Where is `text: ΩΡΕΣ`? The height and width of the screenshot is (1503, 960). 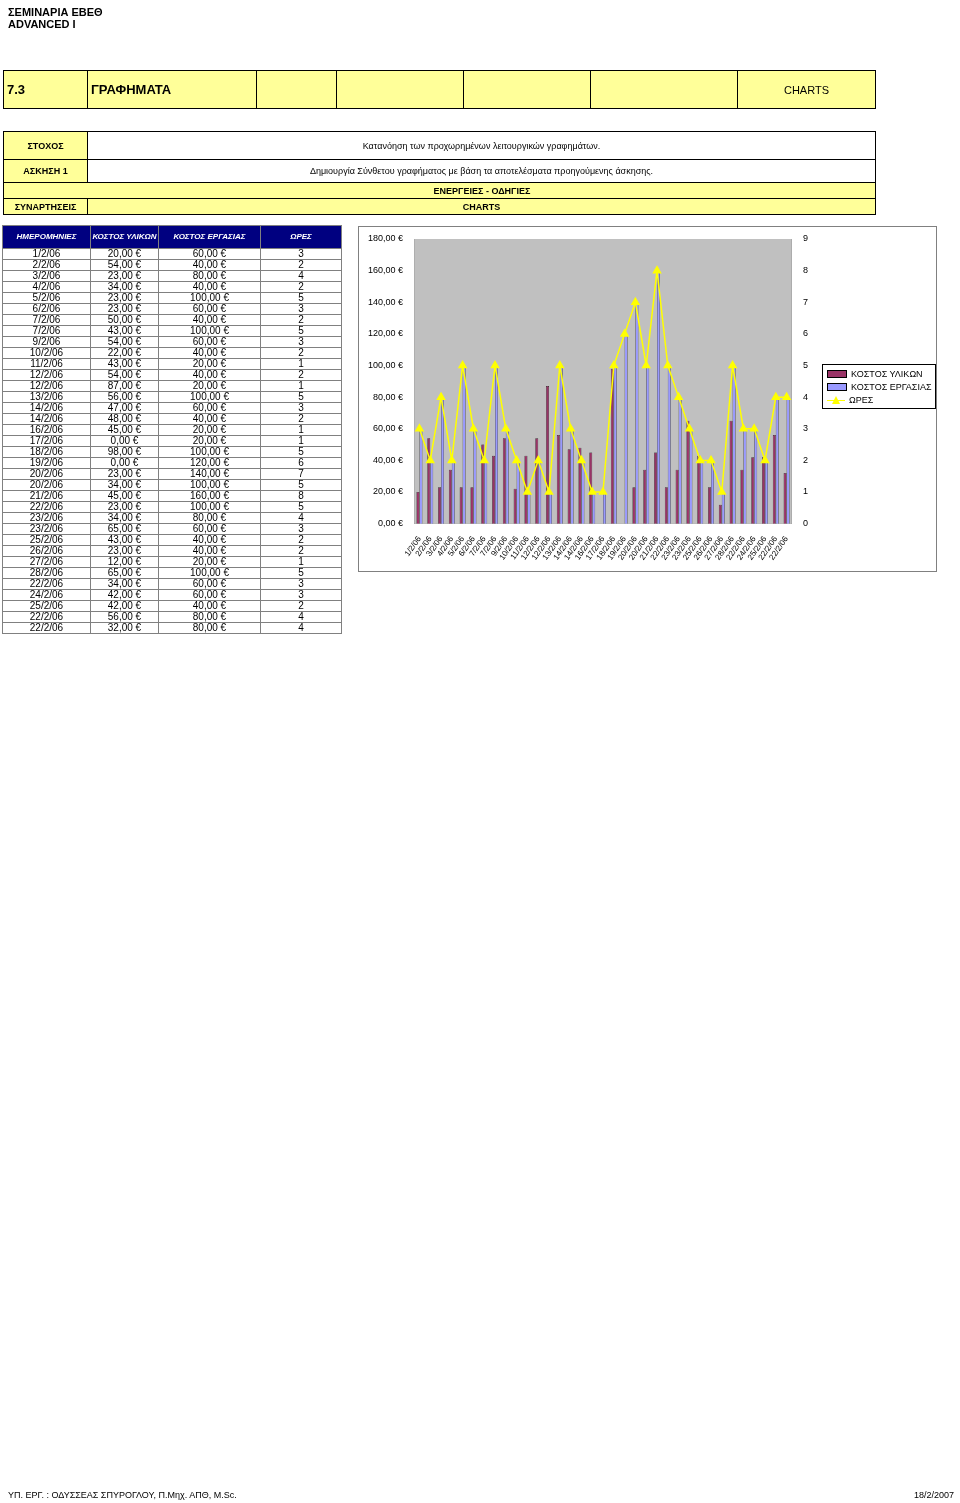 text: ΩΡΕΣ is located at coordinates (301, 237).